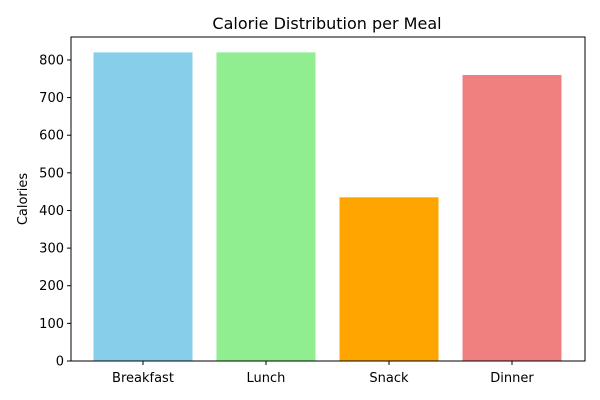  Describe the element at coordinates (266, 378) in the screenshot. I see `x-tick-label: Lunch` at that location.